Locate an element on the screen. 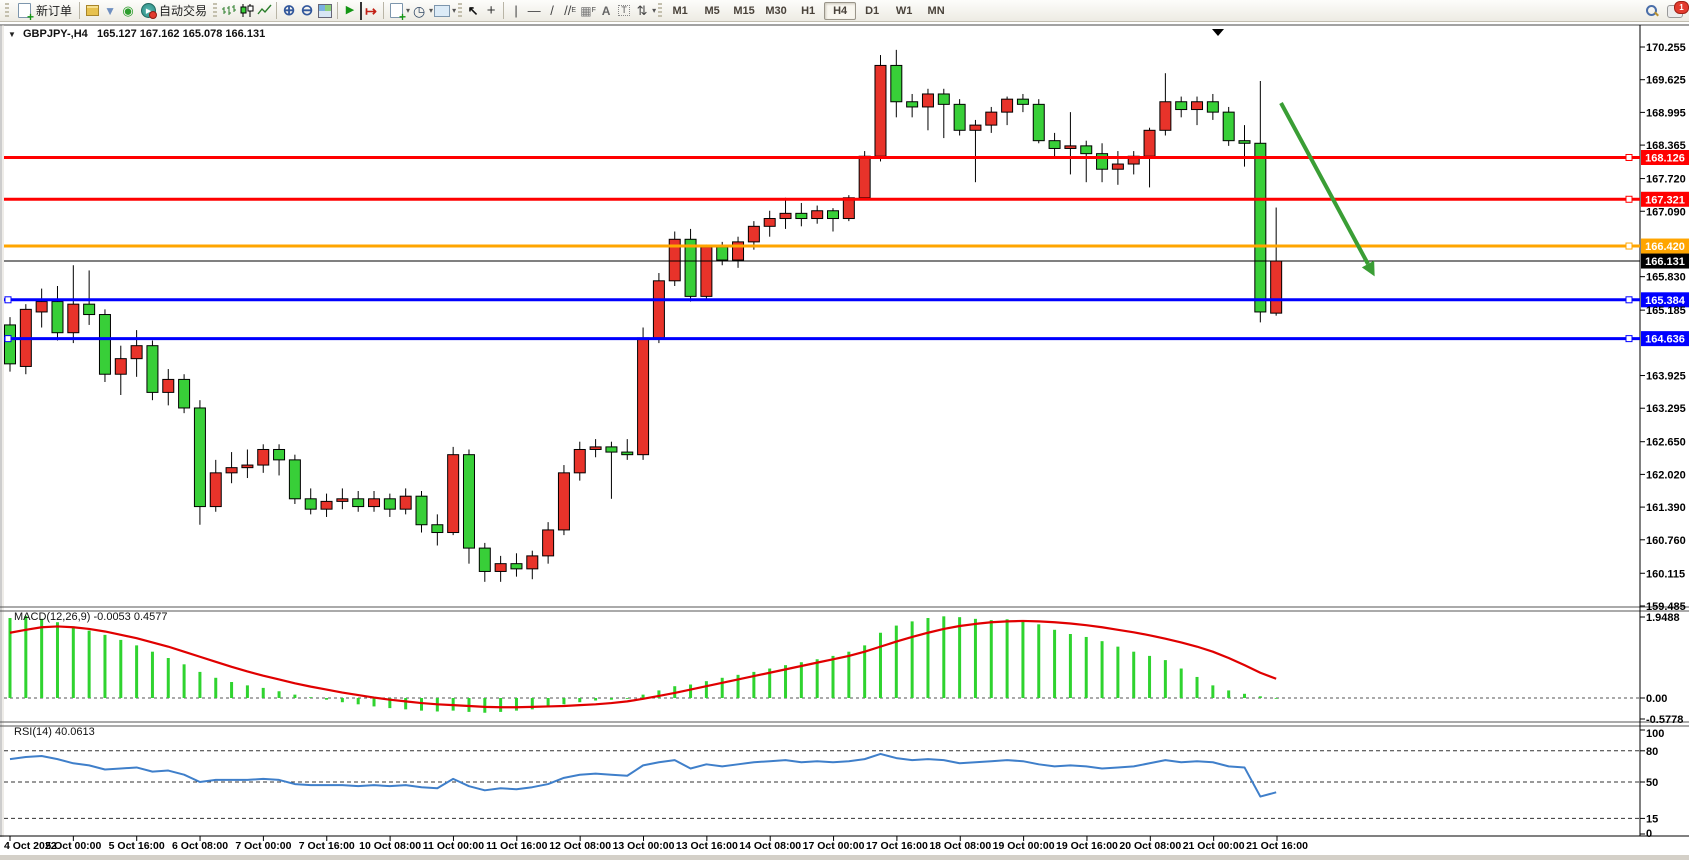 The image size is (1689, 860). text-icon: A is located at coordinates (606, 10).